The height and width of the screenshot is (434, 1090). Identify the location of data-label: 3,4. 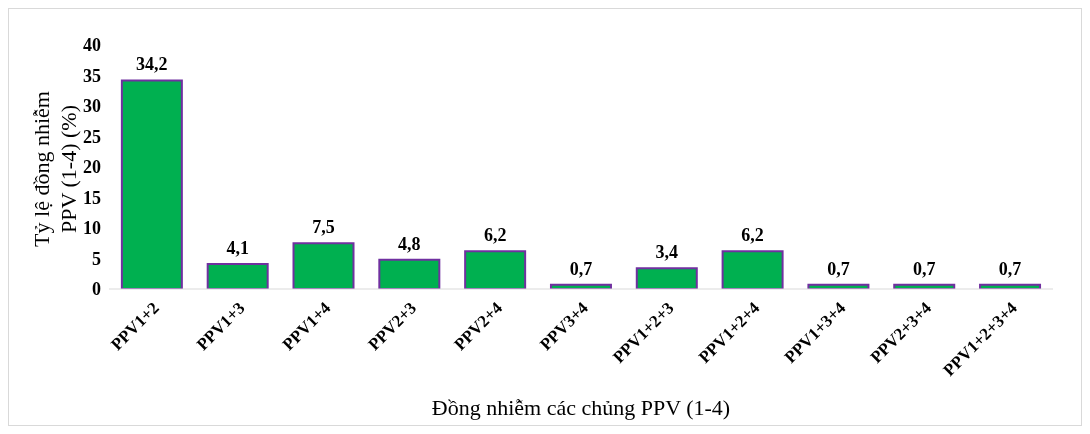
(667, 252).